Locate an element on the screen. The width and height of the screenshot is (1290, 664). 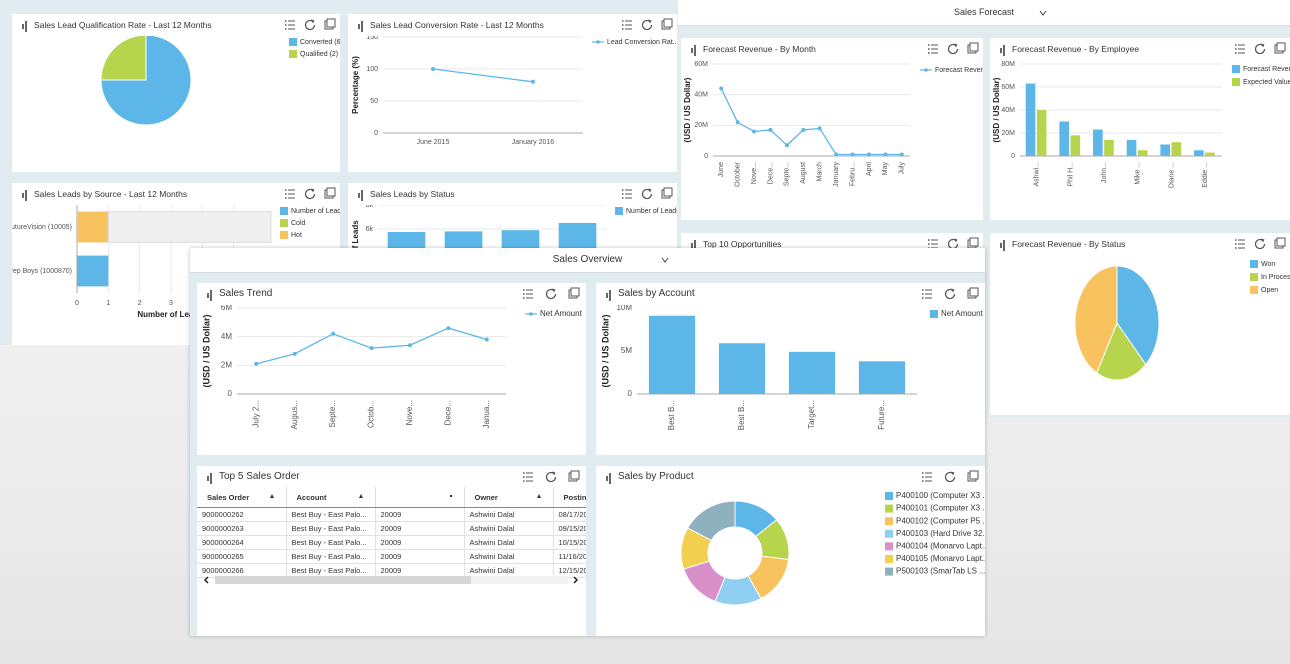
scroll-thumb is located at coordinates (343, 580).